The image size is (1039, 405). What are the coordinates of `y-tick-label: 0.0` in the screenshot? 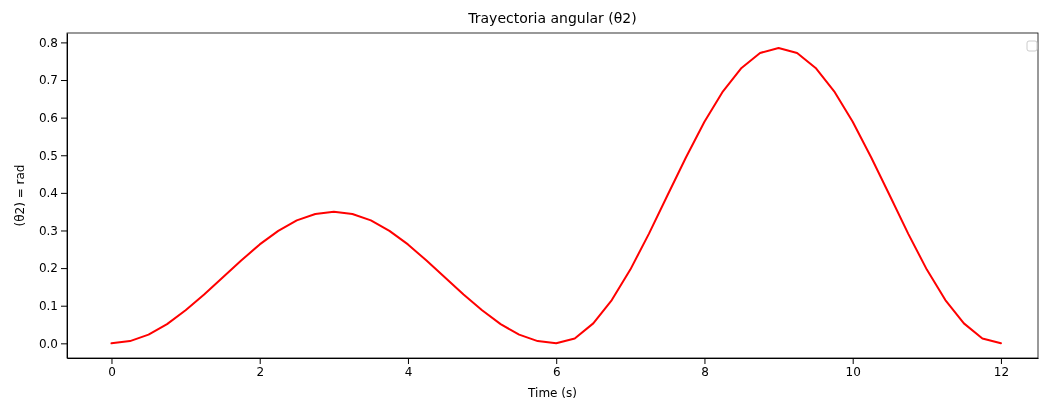 It's located at (48, 343).